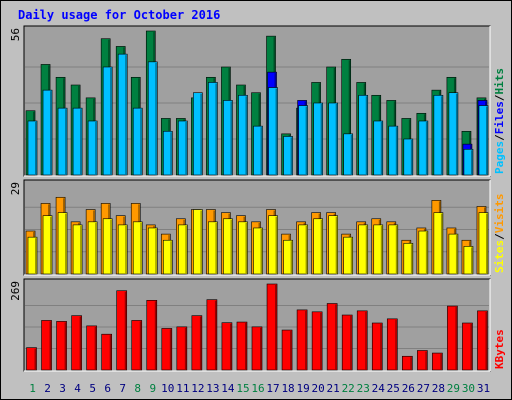  Describe the element at coordinates (468, 388) in the screenshot. I see `x-tick-label: 30` at that location.